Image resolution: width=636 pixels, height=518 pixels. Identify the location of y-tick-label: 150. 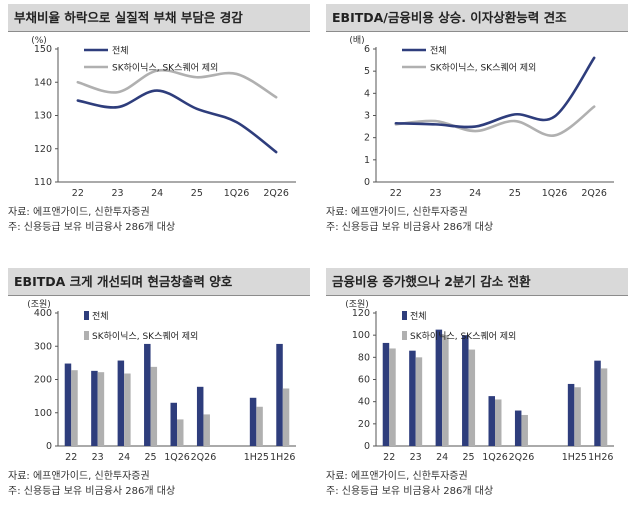
(43, 49).